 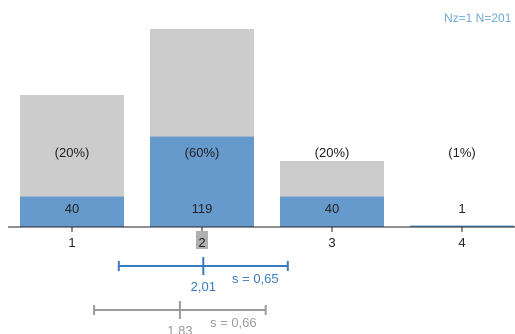 I want to click on value-label-3: 40, so click(x=332, y=208).